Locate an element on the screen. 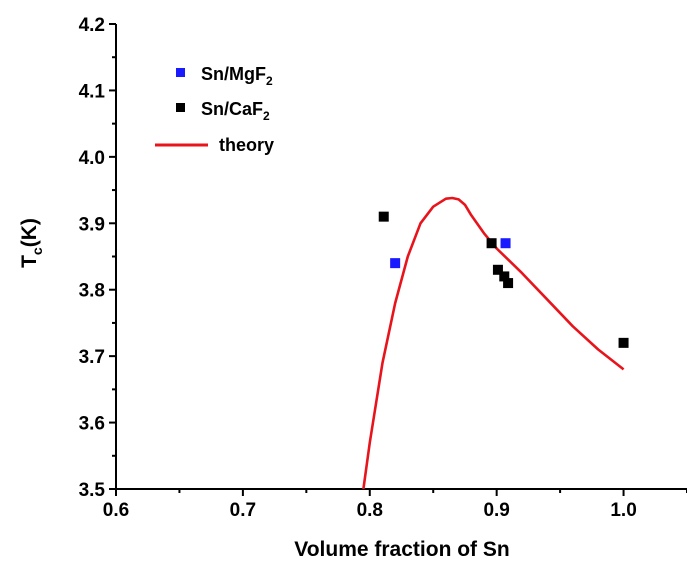 Image resolution: width=687 pixels, height=571 pixels. legend-label-mgf2-main: Sn/MgF is located at coordinates (233, 74).